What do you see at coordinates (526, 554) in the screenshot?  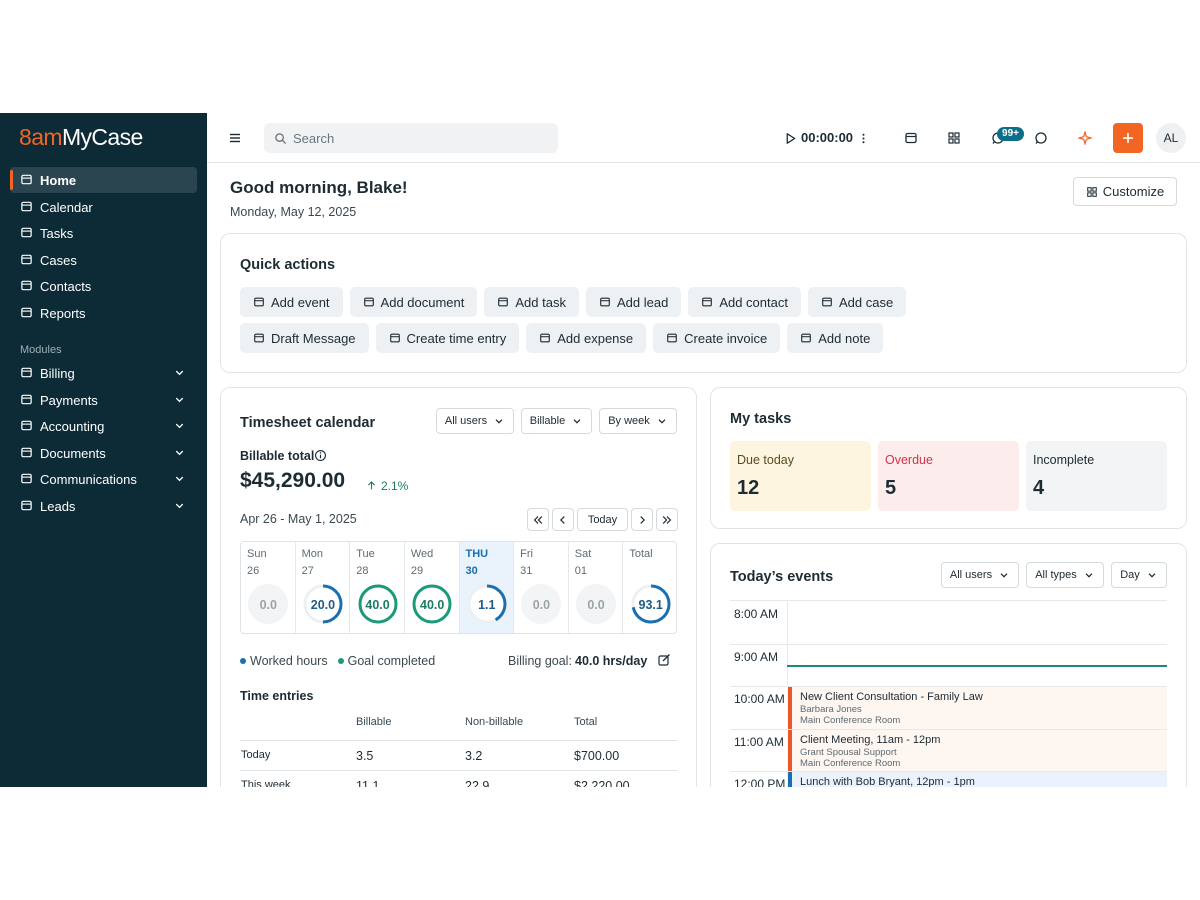 I see `day-name: Fri` at bounding box center [526, 554].